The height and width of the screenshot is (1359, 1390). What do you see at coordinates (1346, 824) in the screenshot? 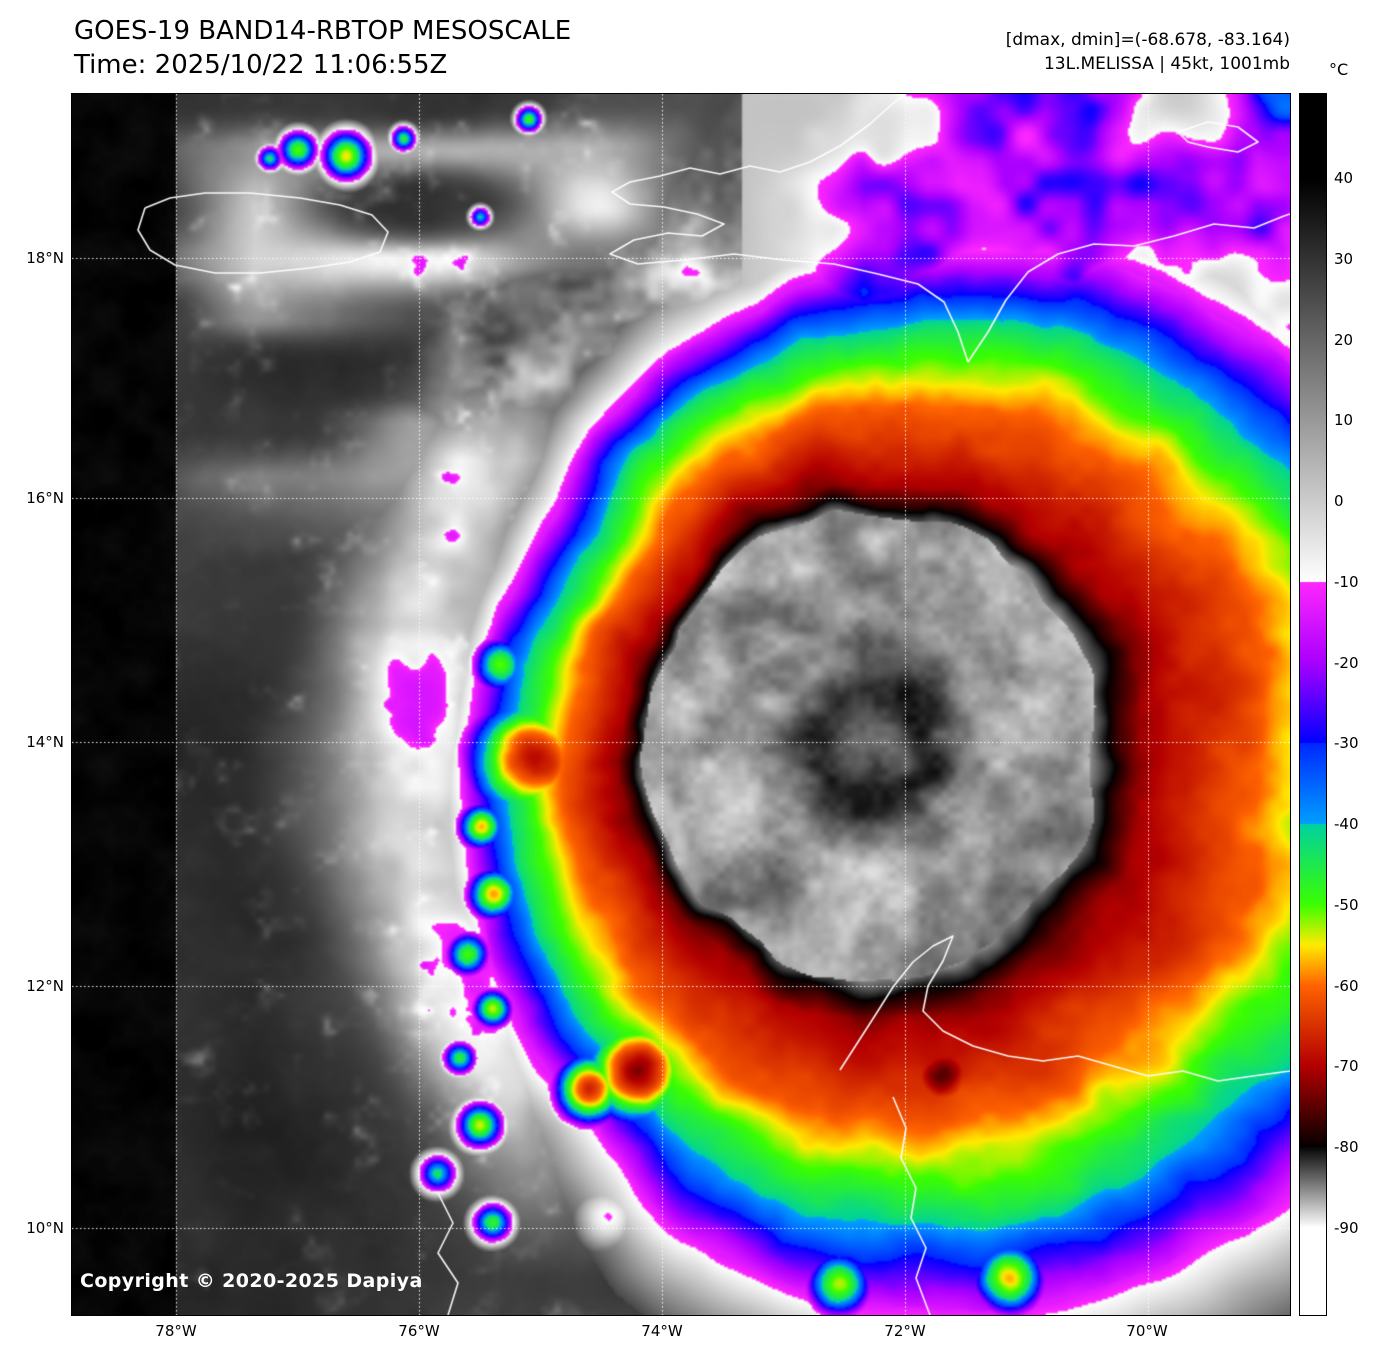
I see `colorbar-tick-m40: -40` at bounding box center [1346, 824].